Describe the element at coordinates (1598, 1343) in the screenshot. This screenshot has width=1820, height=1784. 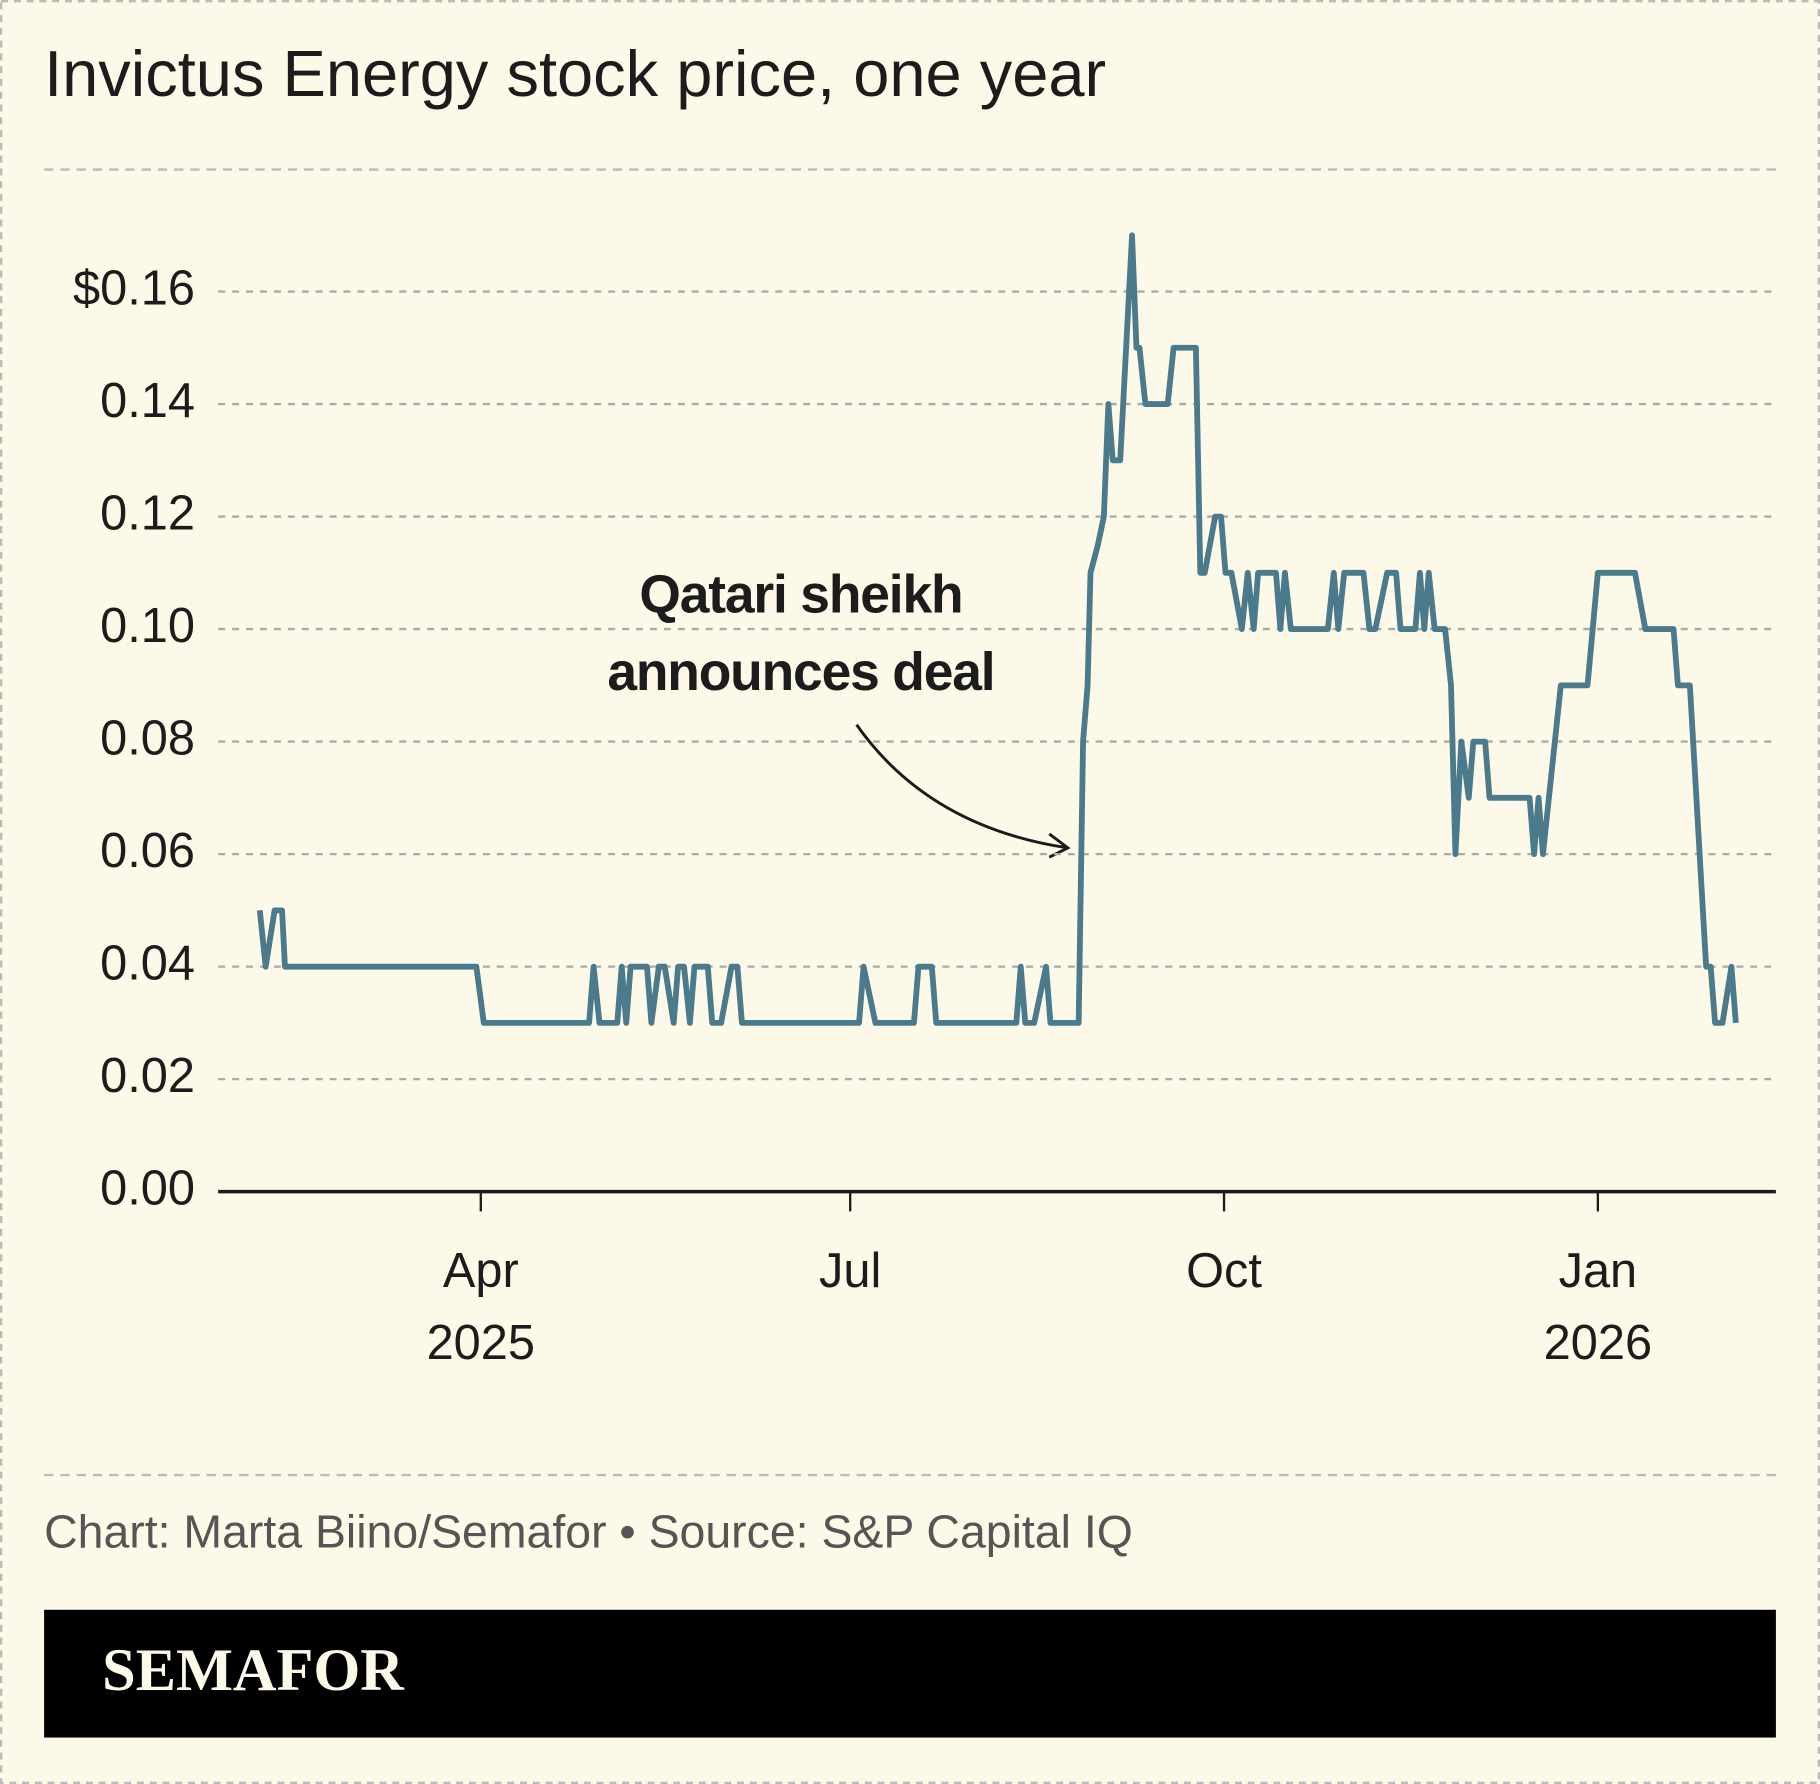
I see `tick-label-line: 2026` at that location.